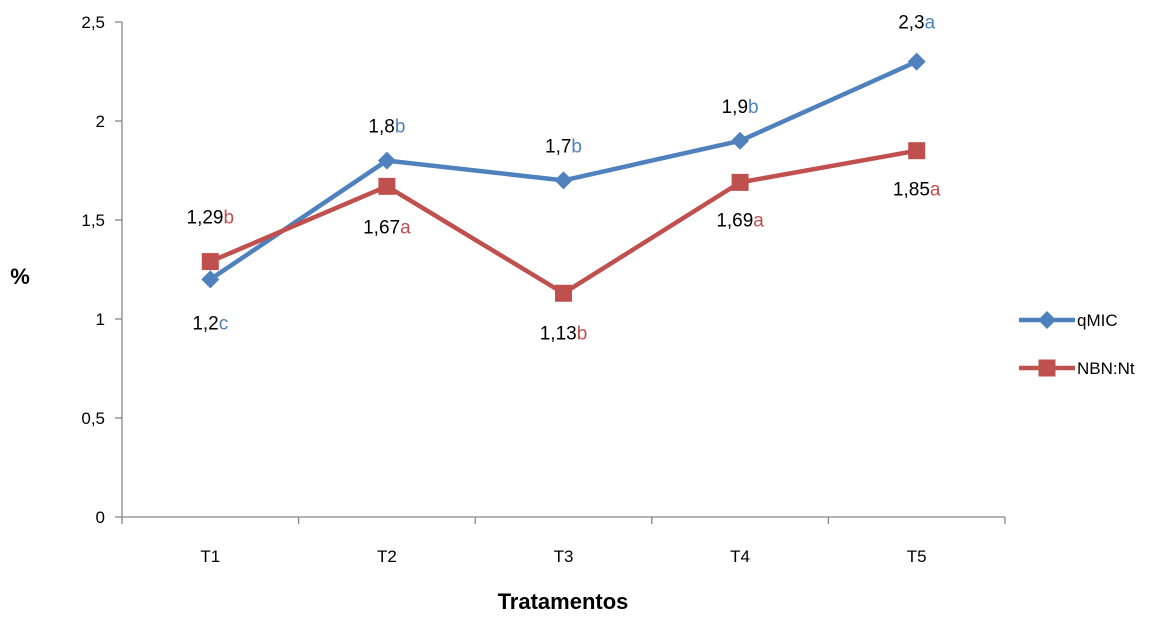 The width and height of the screenshot is (1170, 628). I want to click on y-tick-label: 1,5, so click(93, 220).